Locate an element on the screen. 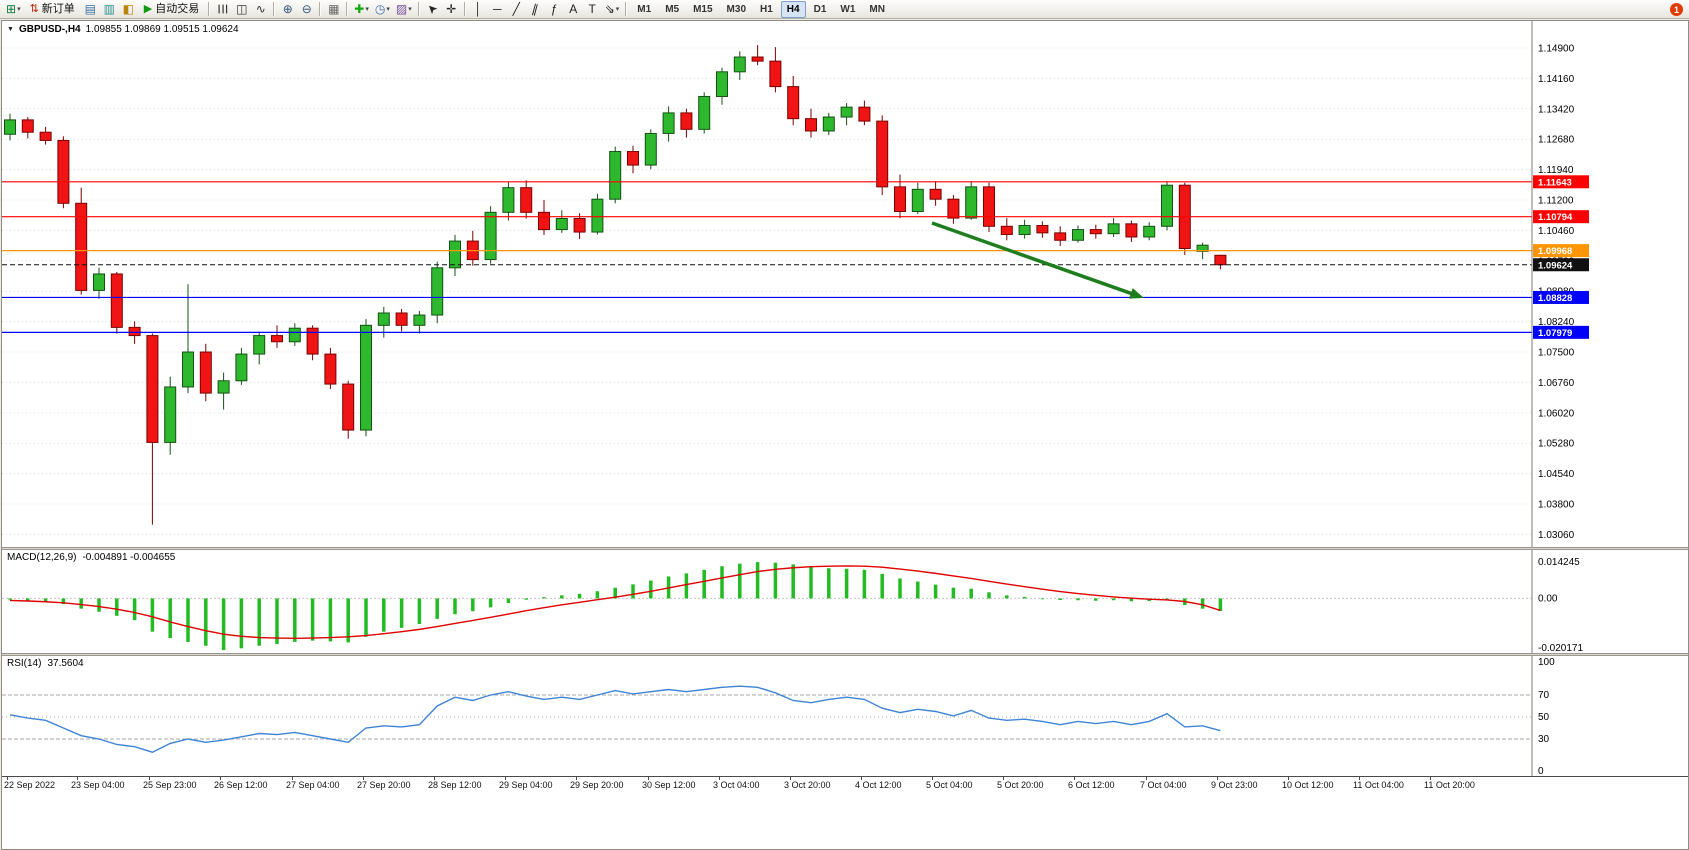  rsi-indicator-panel: 100 70 50 30 0 is located at coordinates (845, 716).